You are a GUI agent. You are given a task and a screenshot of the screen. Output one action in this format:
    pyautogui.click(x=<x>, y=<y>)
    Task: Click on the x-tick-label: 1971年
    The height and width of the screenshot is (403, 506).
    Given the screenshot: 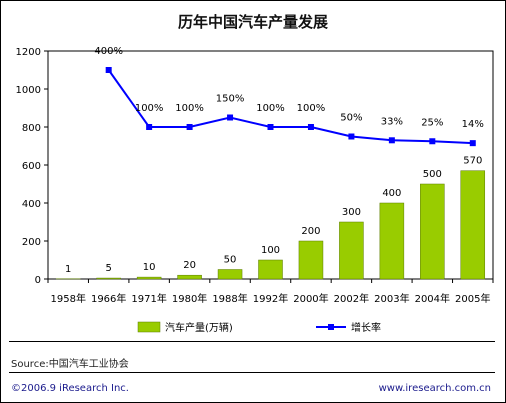 What is the action you would take?
    pyautogui.click(x=148, y=298)
    